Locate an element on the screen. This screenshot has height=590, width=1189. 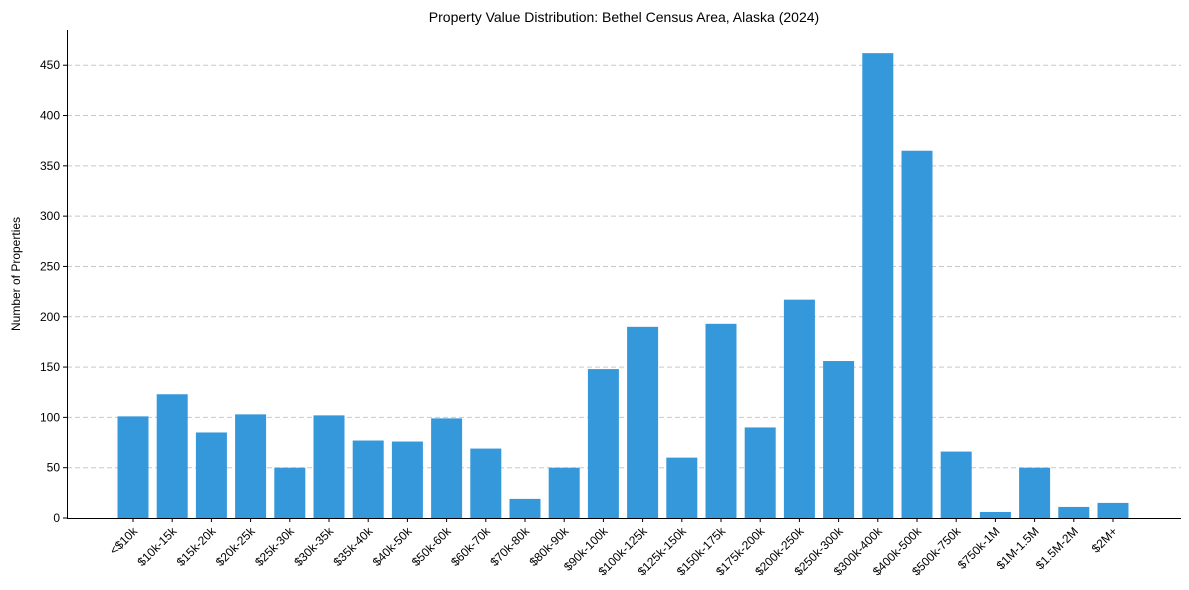
x-tick-label: $20k-25k is located at coordinates (236, 547).